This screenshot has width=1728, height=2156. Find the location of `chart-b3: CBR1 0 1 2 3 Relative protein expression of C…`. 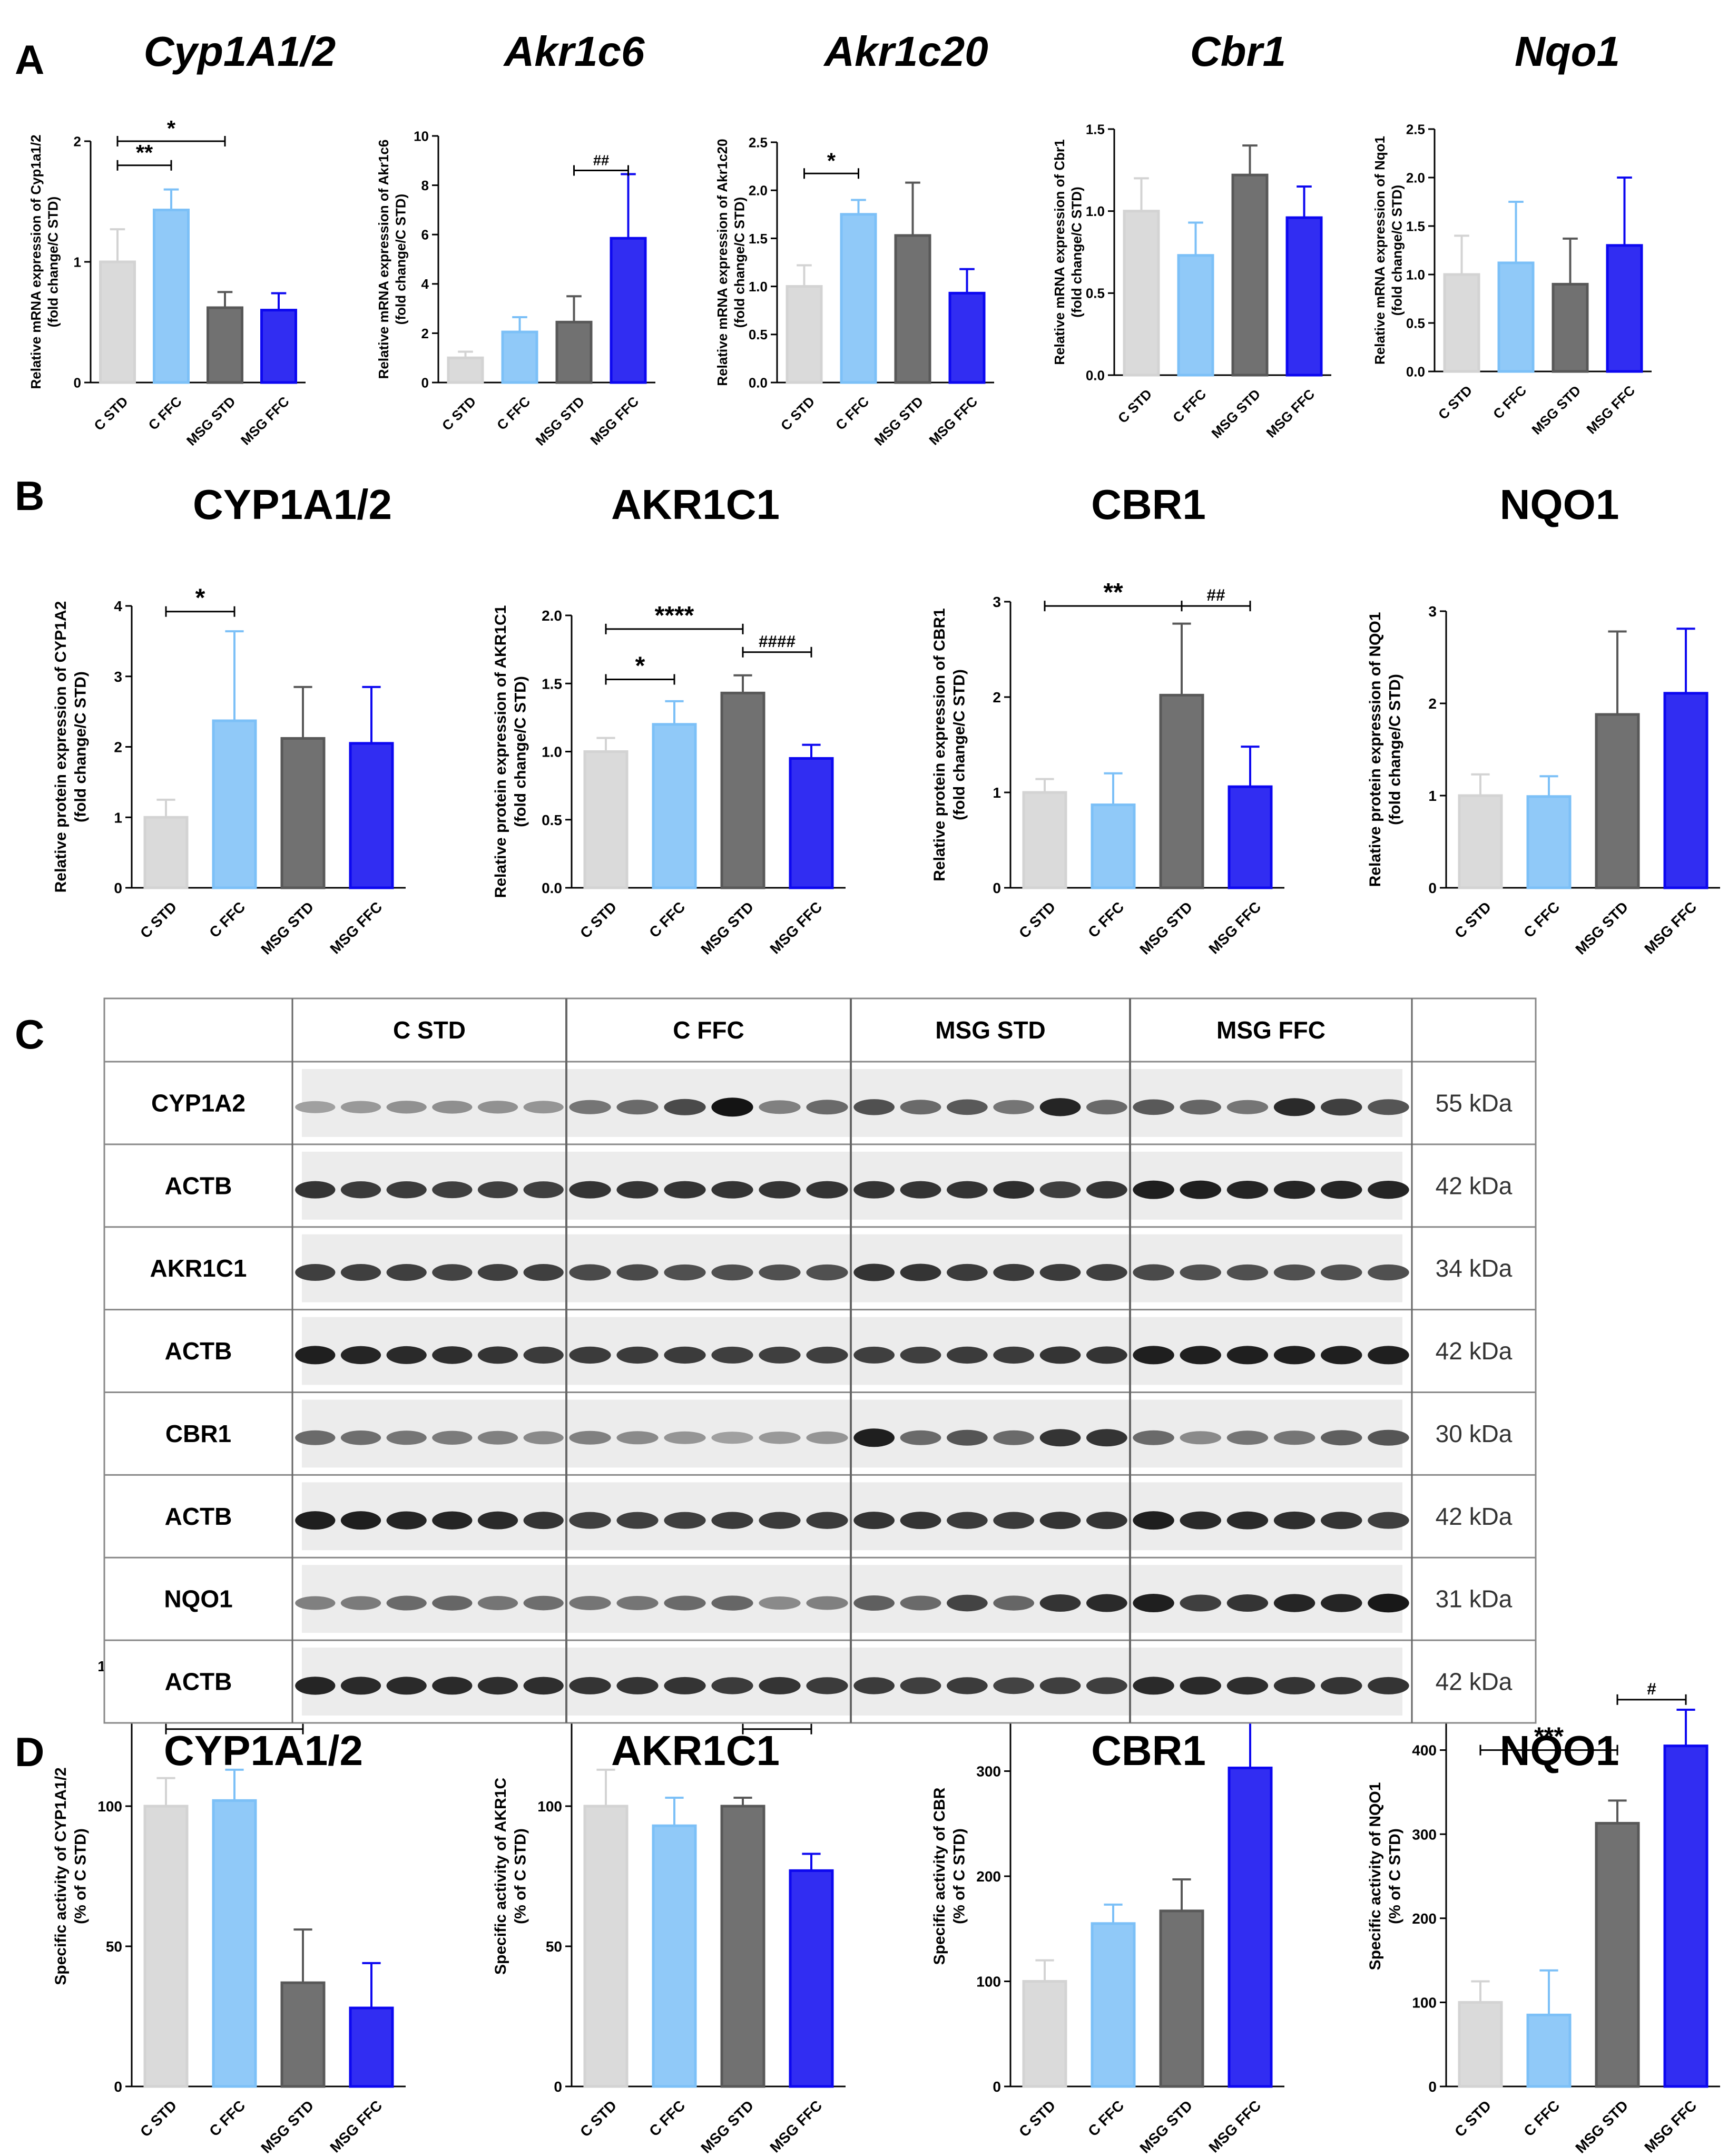

chart-b3: CBR1 0 1 2 3 Relative protein expression of C… is located at coordinates (1107, 719).